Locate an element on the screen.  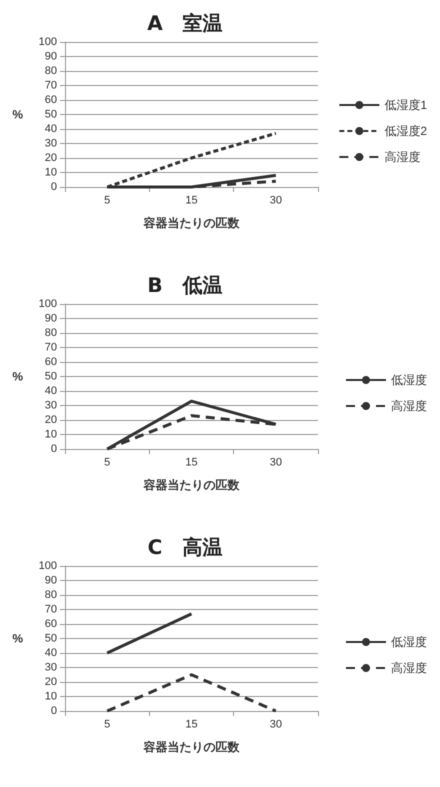
legend-label: 低湿度1 is located at coordinates (406, 105).